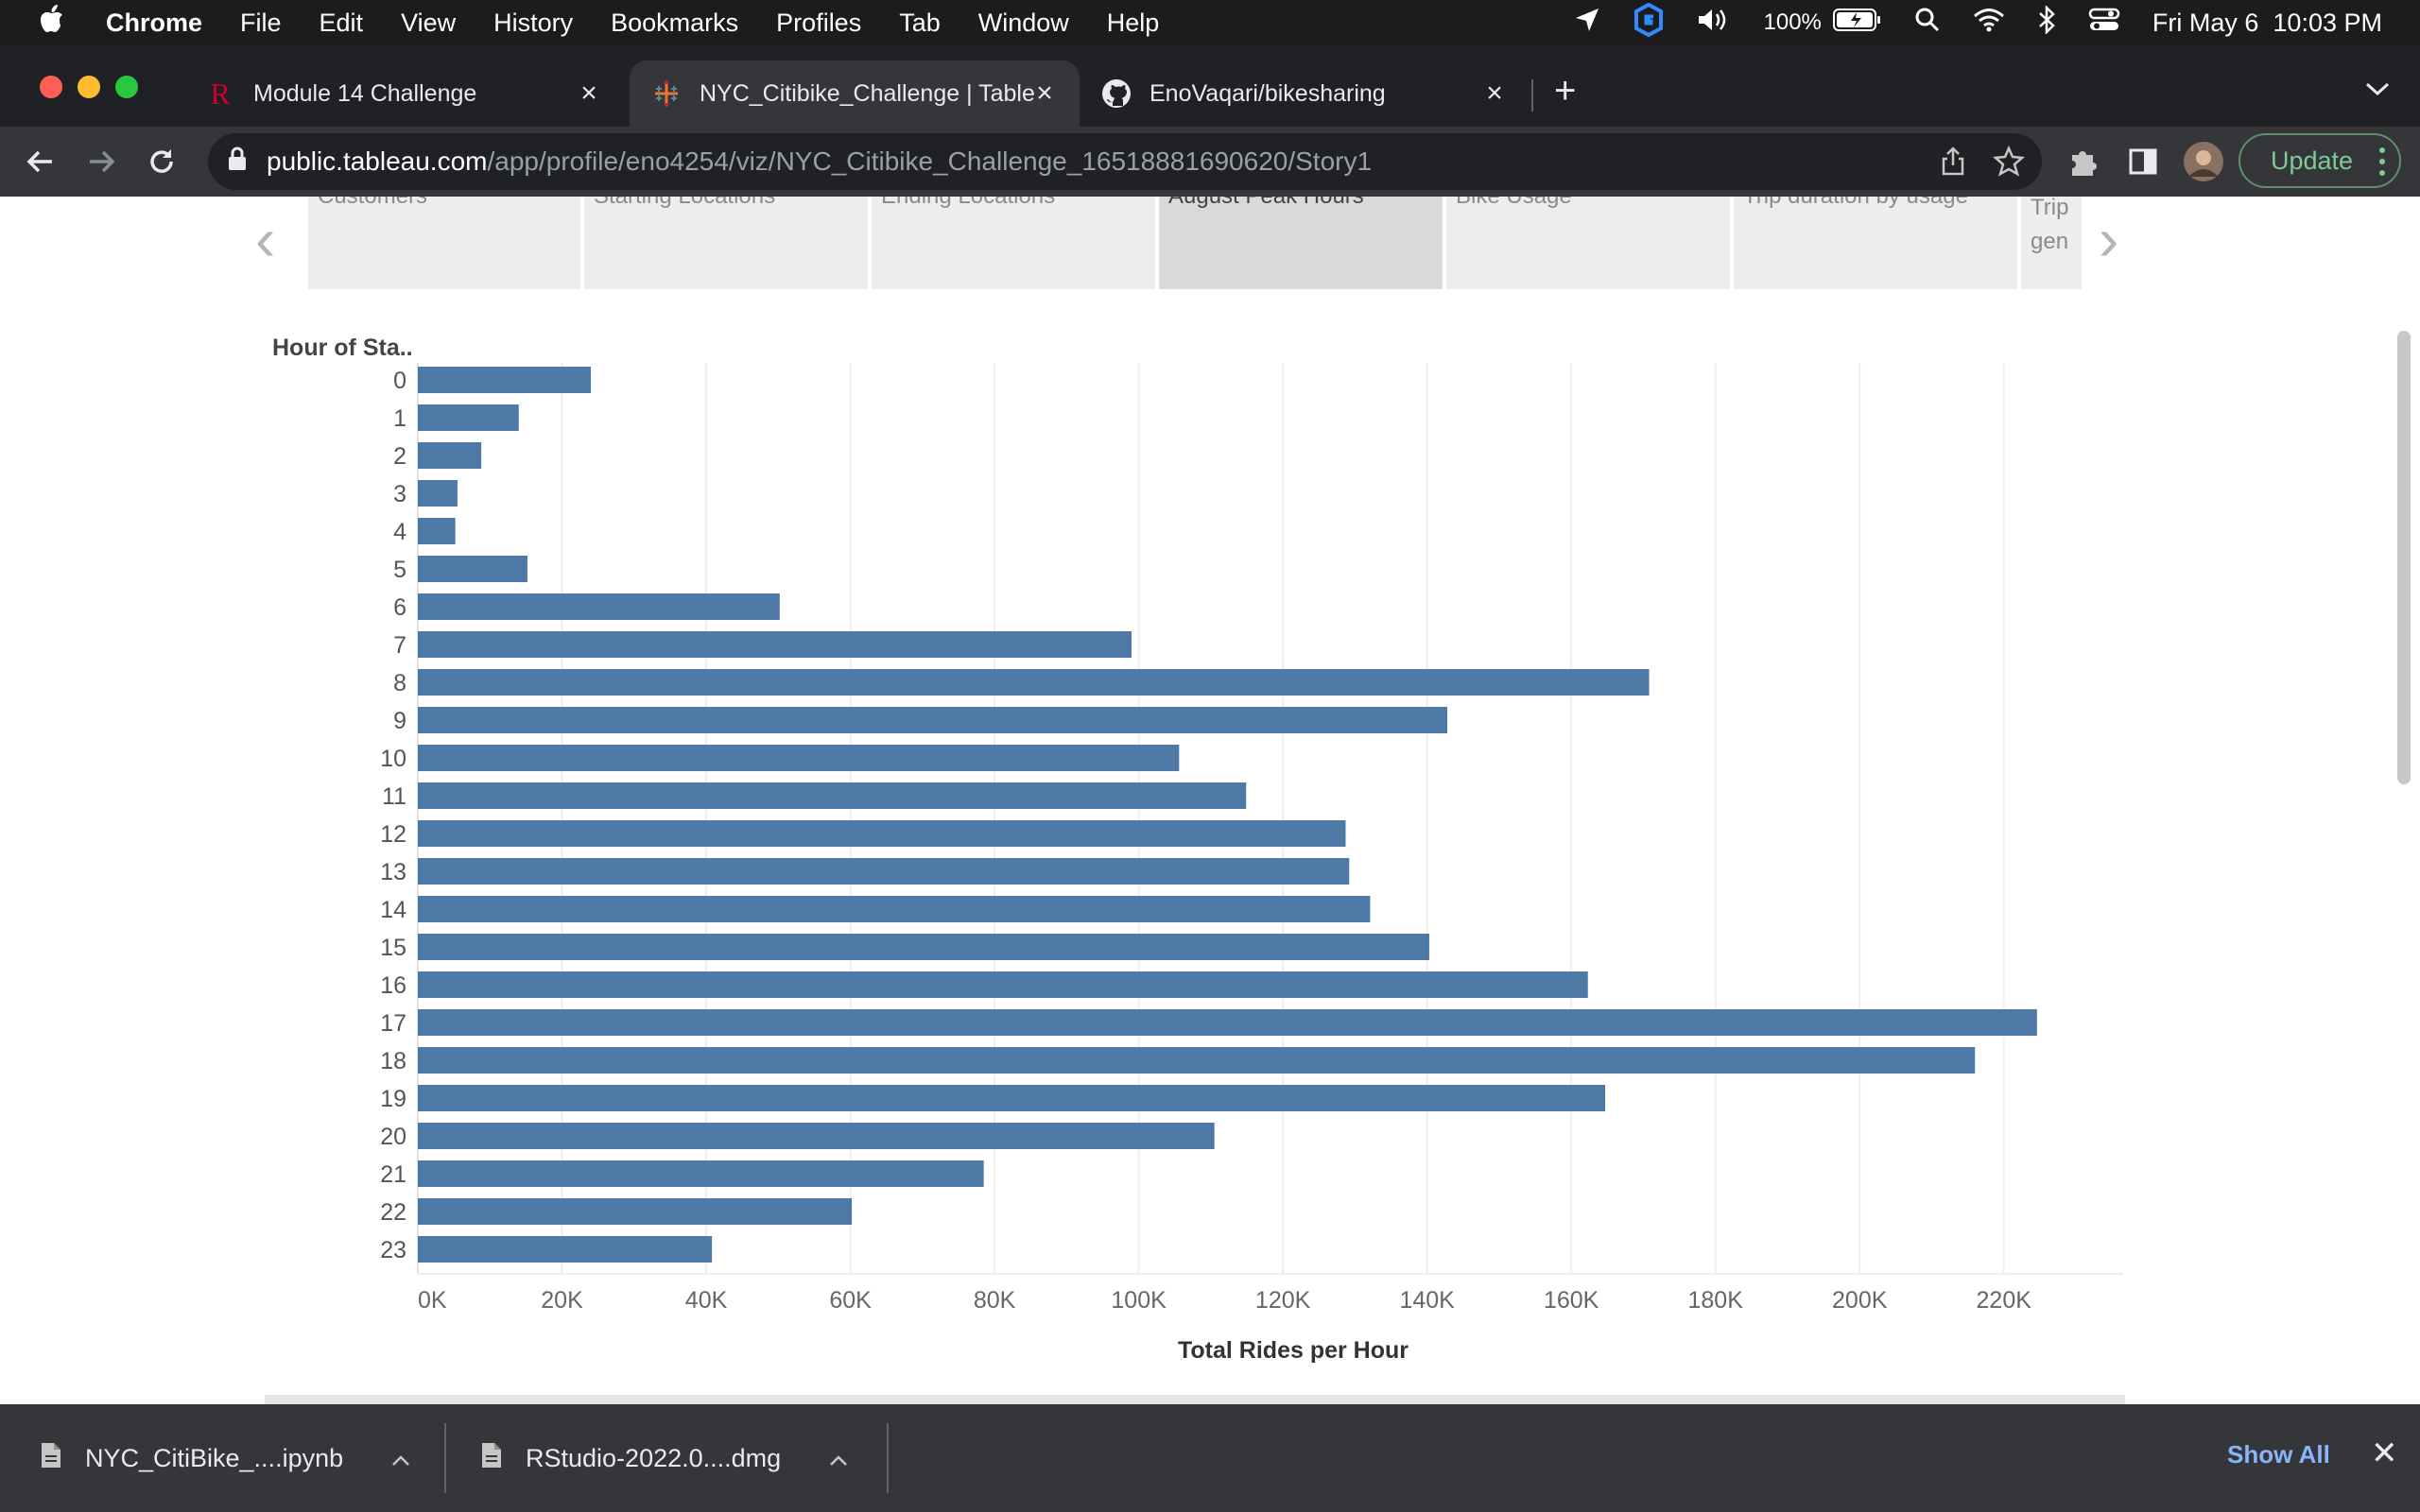 This screenshot has height=1512, width=2420. Describe the element at coordinates (1714, 23) in the screenshot. I see `volume-icon` at that location.